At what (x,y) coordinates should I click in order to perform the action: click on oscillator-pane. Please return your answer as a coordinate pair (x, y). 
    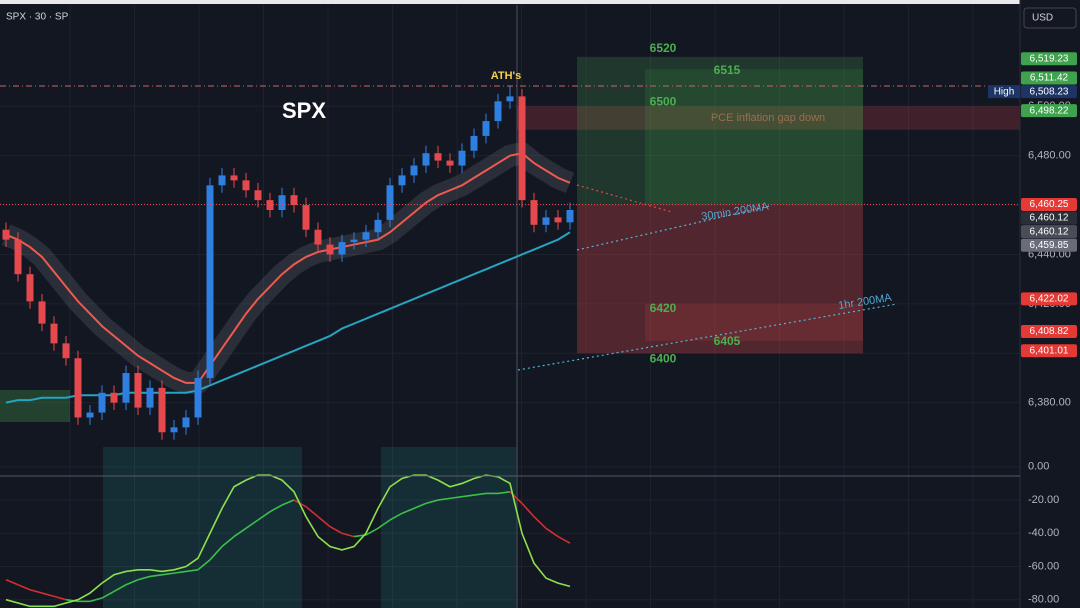
    Looking at the image, I should click on (288, 541).